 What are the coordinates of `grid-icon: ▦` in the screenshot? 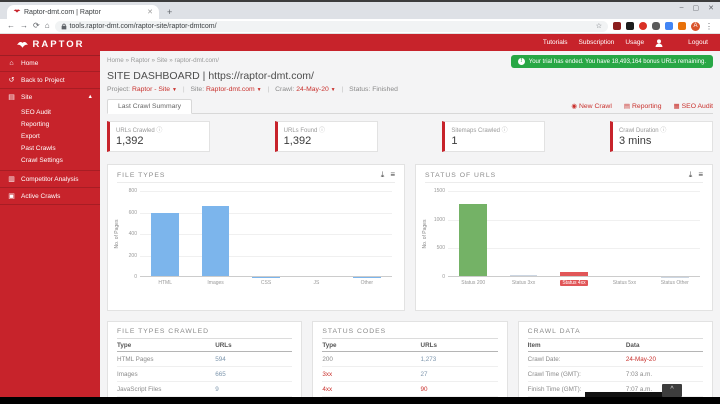 It's located at (676, 106).